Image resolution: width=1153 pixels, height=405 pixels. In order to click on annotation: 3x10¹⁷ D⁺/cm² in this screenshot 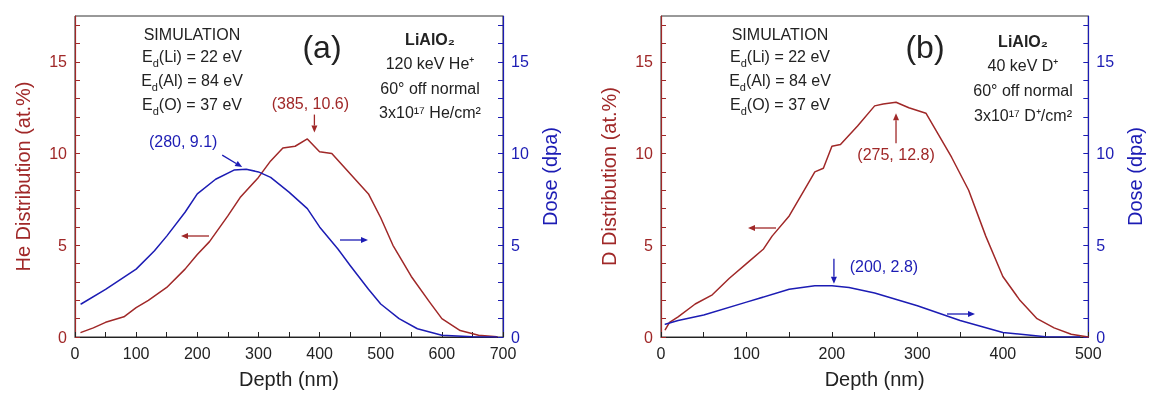, I will do `click(1023, 115)`.